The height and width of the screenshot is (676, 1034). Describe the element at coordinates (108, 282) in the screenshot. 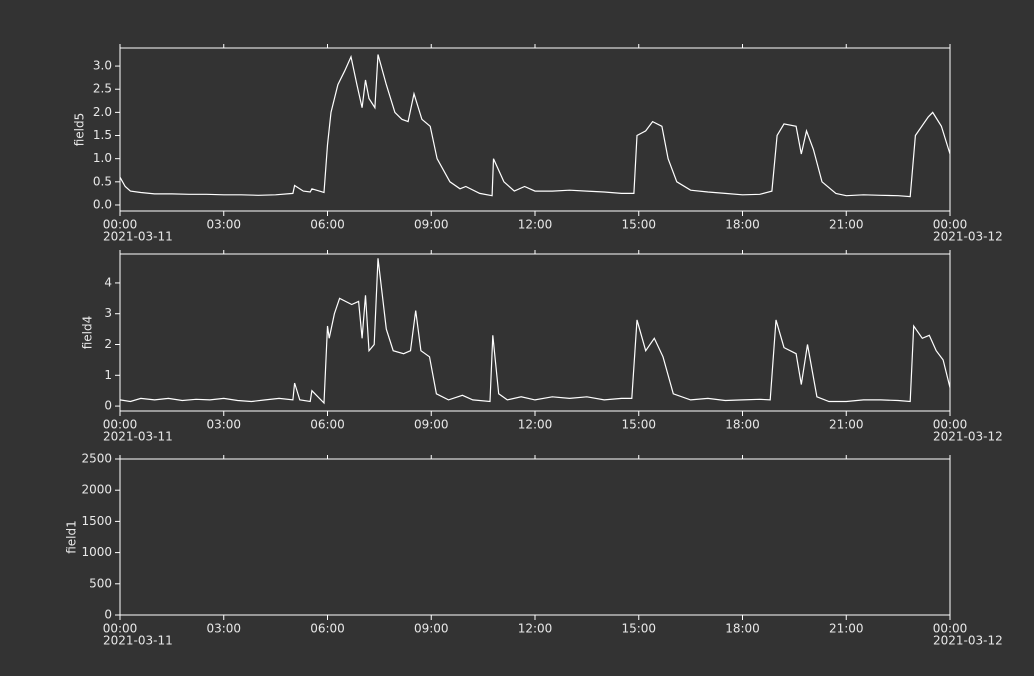

I see `y-tick-label: 4` at that location.